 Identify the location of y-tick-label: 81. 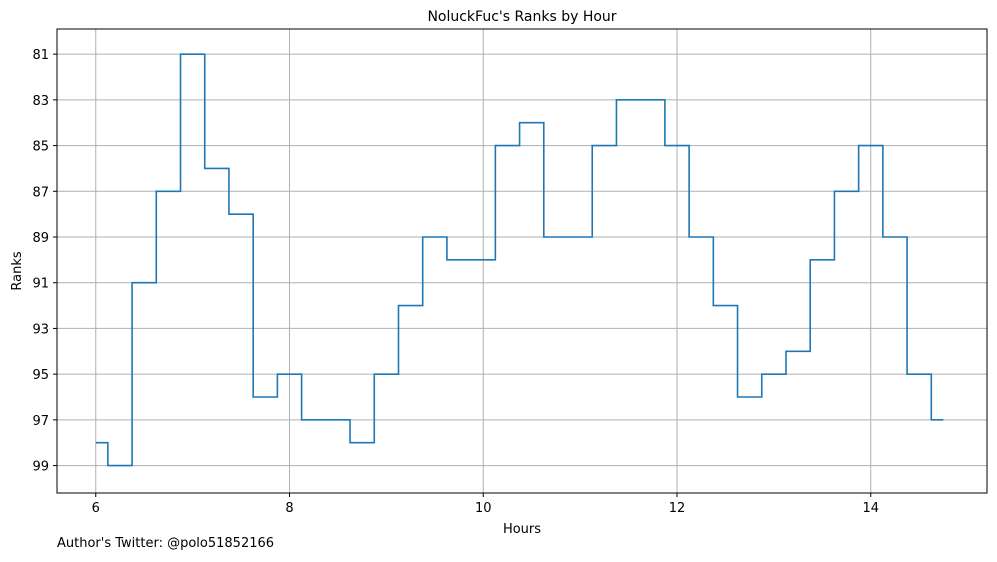
(40, 55).